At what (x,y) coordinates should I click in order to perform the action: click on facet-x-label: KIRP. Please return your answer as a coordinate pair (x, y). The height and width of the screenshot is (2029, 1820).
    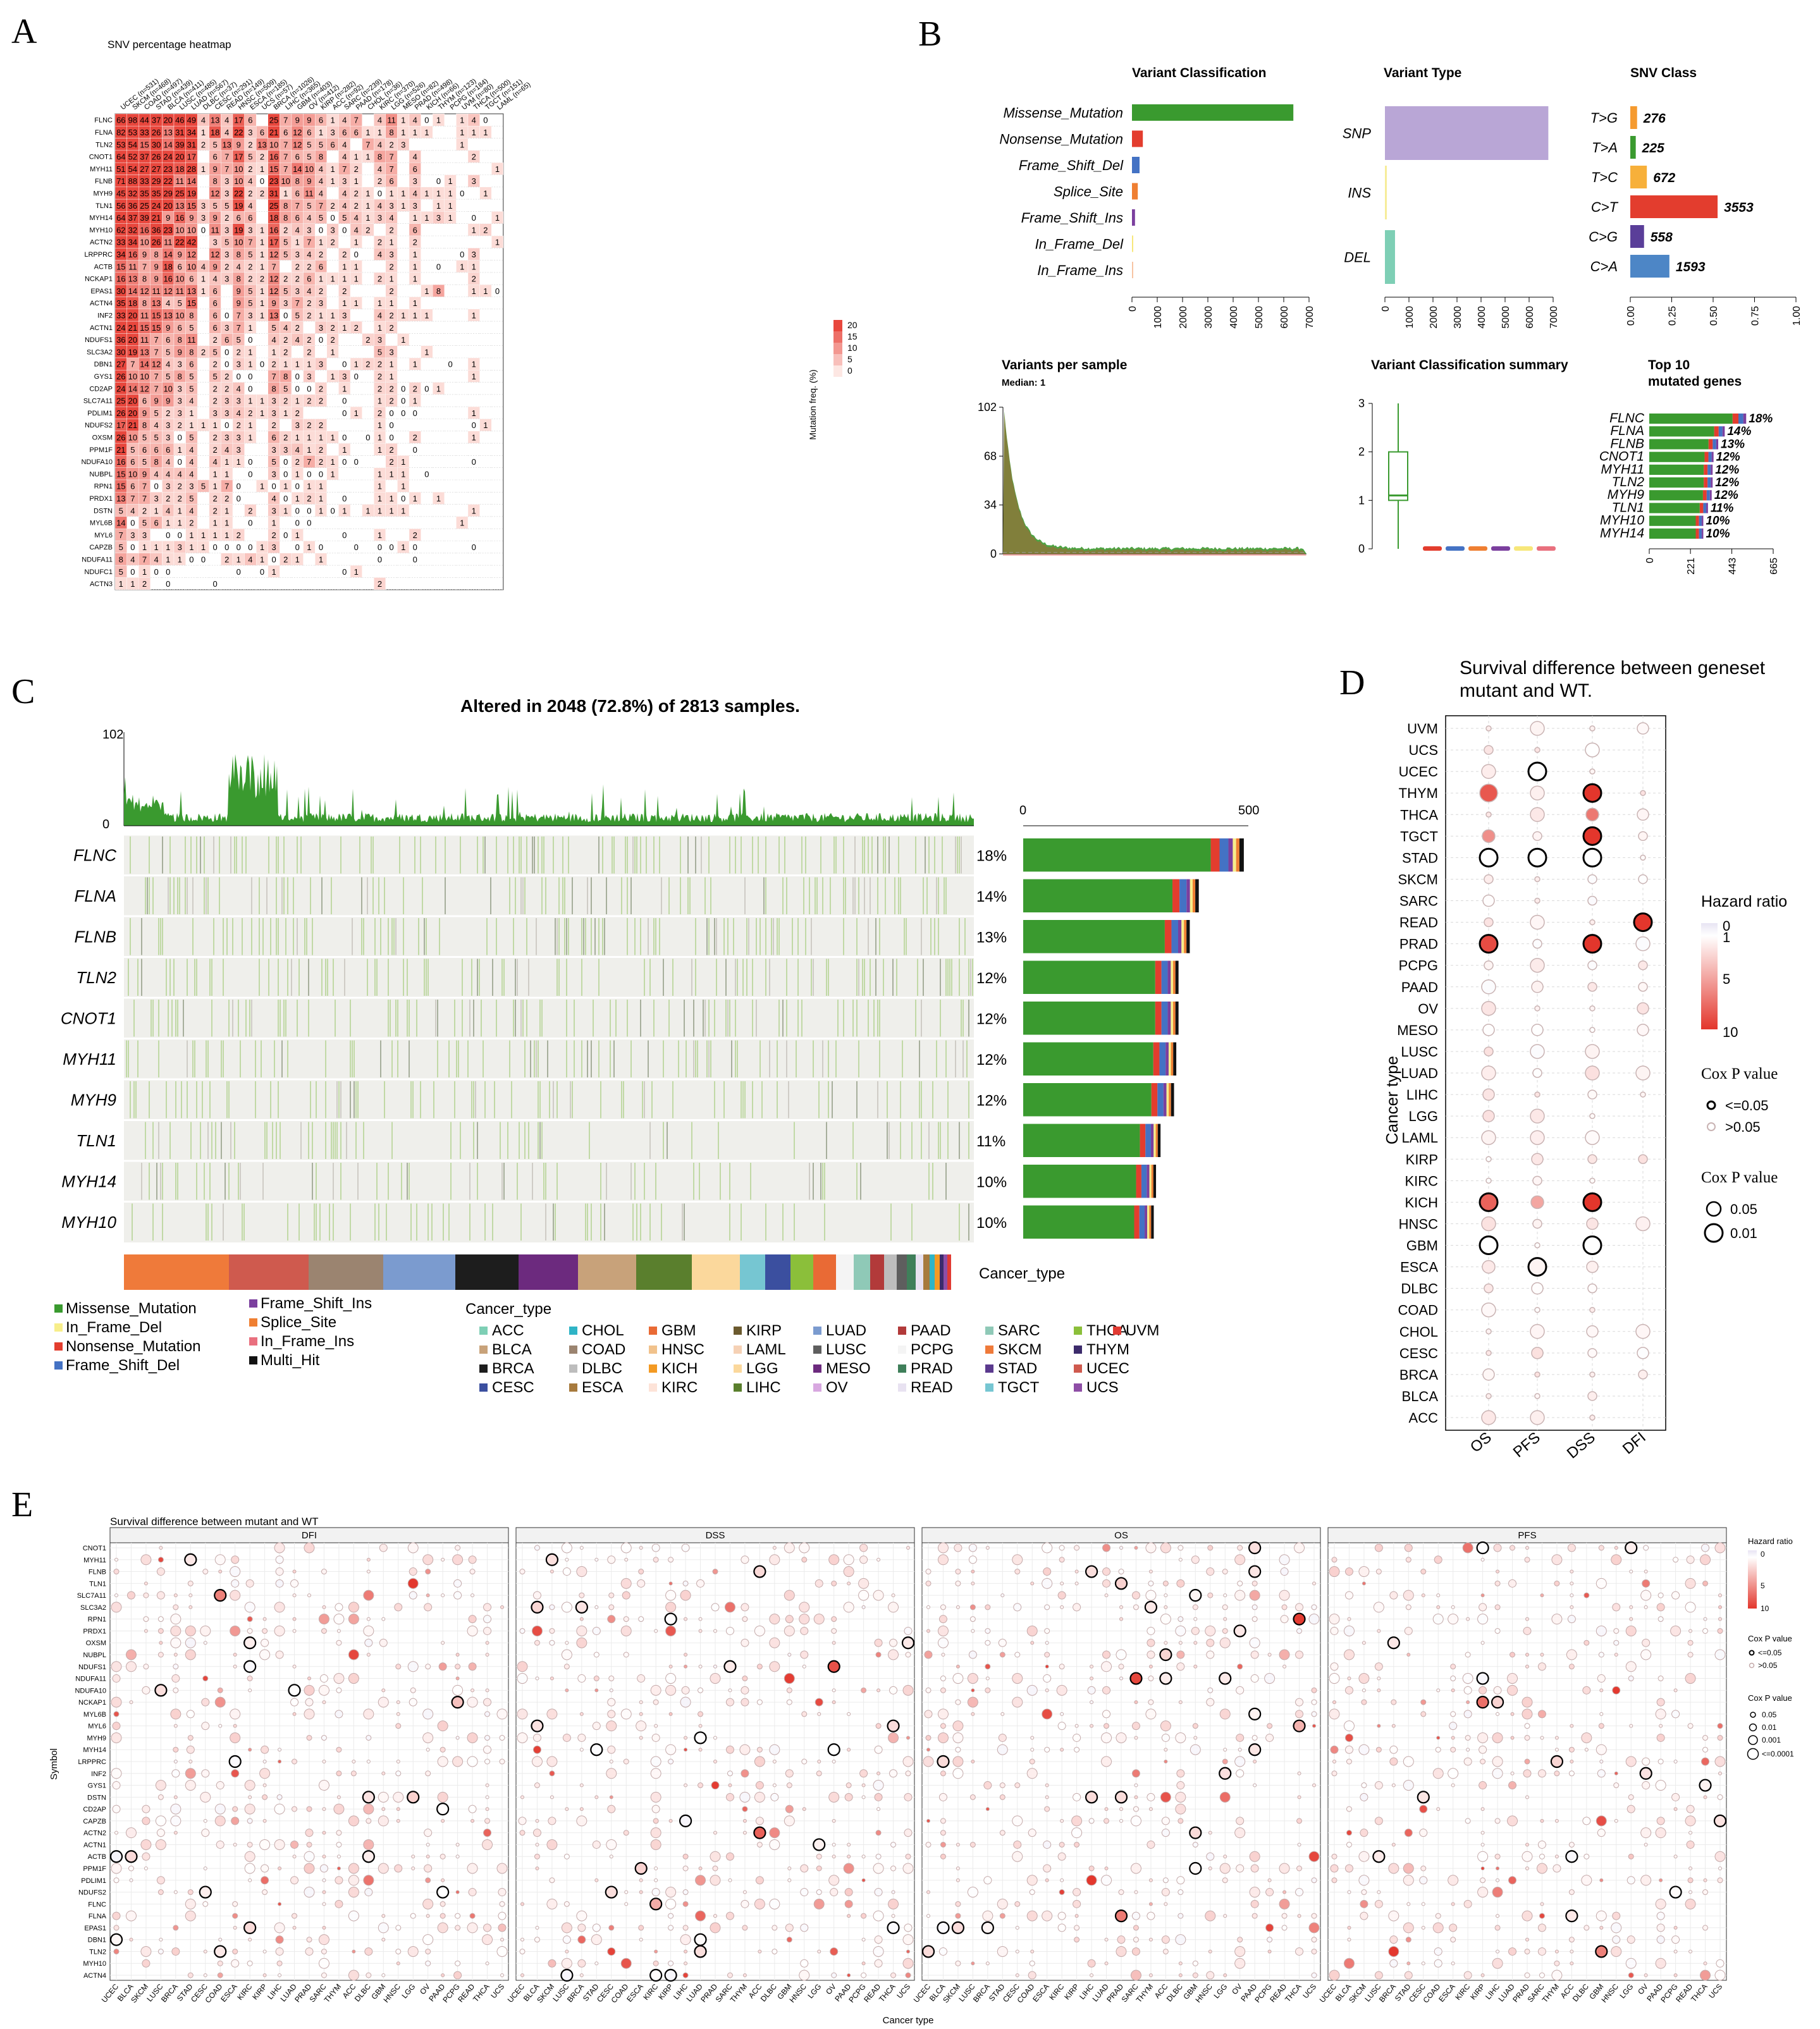
    Looking at the image, I should click on (665, 1991).